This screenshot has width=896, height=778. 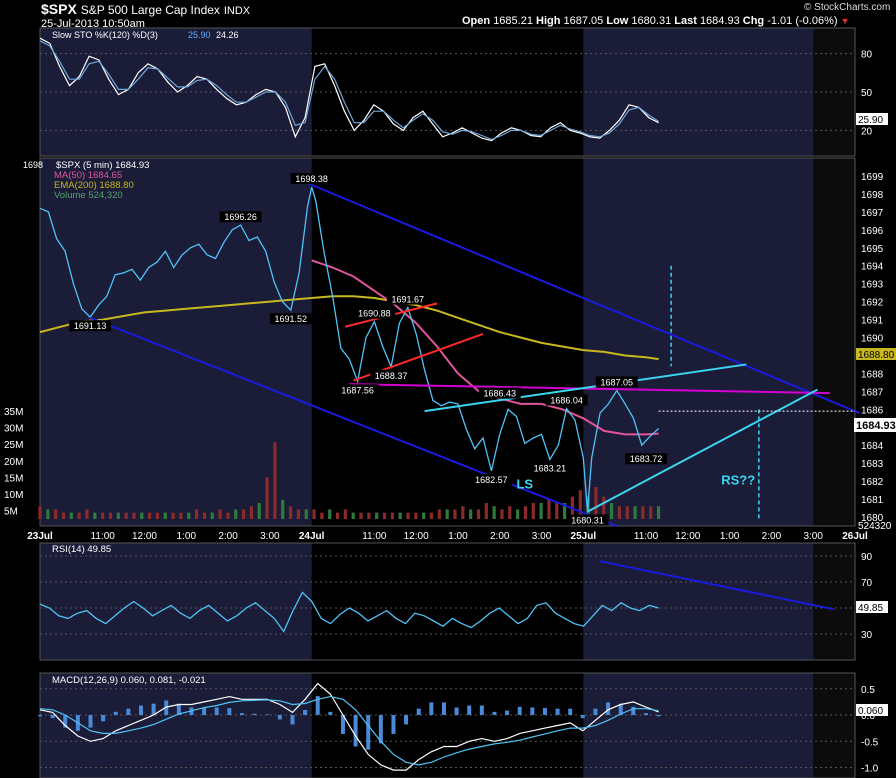 What do you see at coordinates (872, 303) in the screenshot?
I see `price-tick-label: 1692` at bounding box center [872, 303].